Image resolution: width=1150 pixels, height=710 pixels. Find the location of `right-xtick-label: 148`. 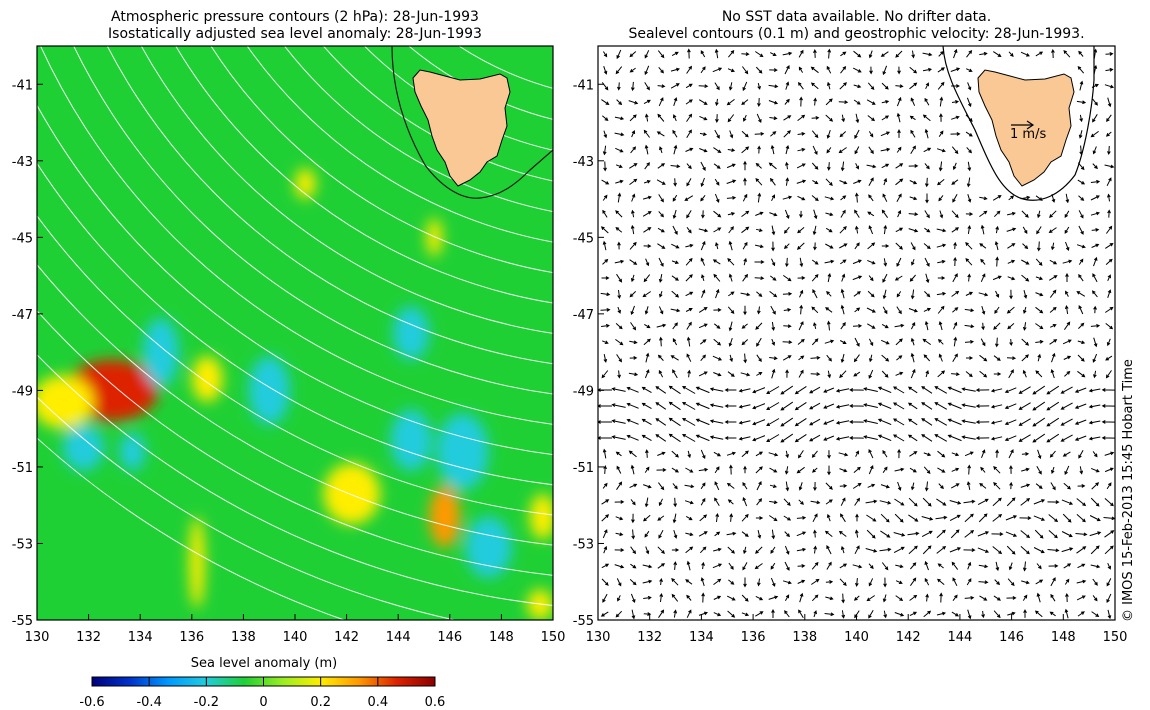

right-xtick-label: 148 is located at coordinates (1063, 637).